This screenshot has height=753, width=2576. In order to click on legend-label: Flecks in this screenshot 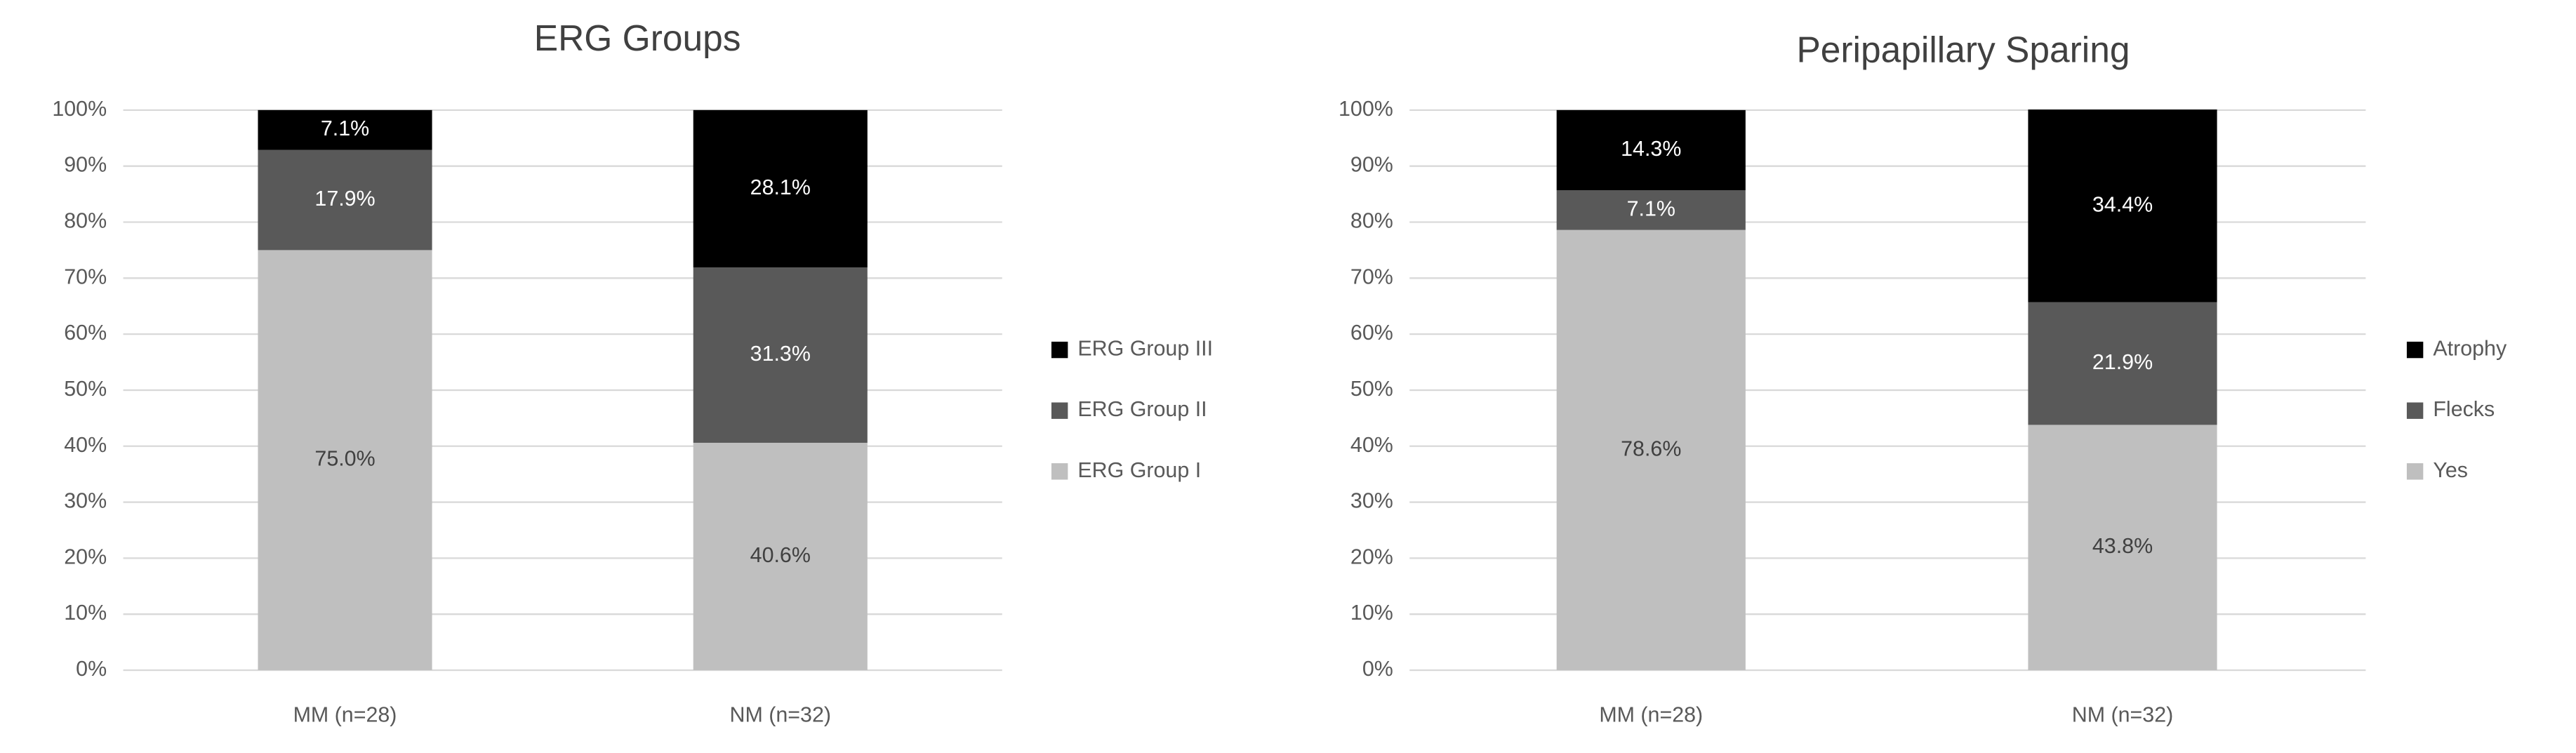, I will do `click(2464, 409)`.